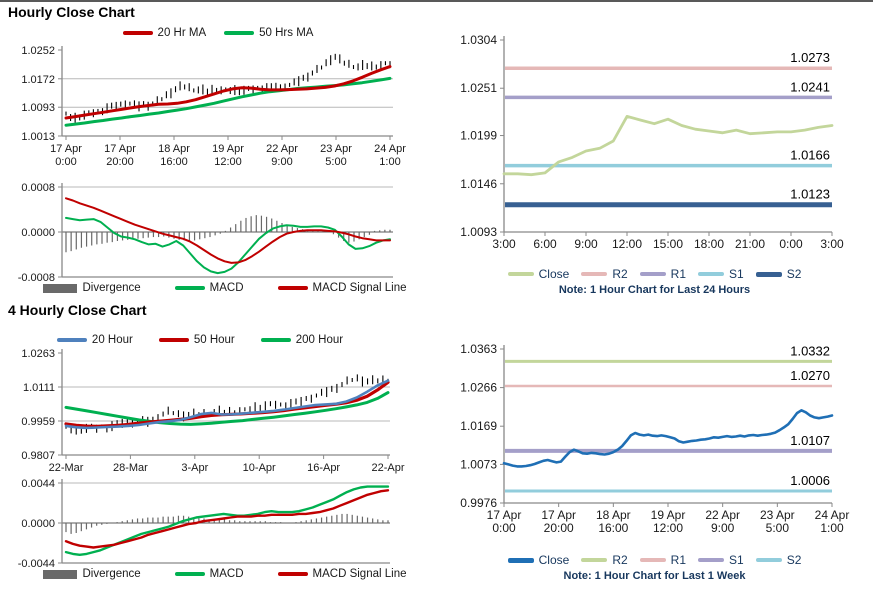  What do you see at coordinates (60, 288) in the screenshot?
I see `bar-swatch` at bounding box center [60, 288].